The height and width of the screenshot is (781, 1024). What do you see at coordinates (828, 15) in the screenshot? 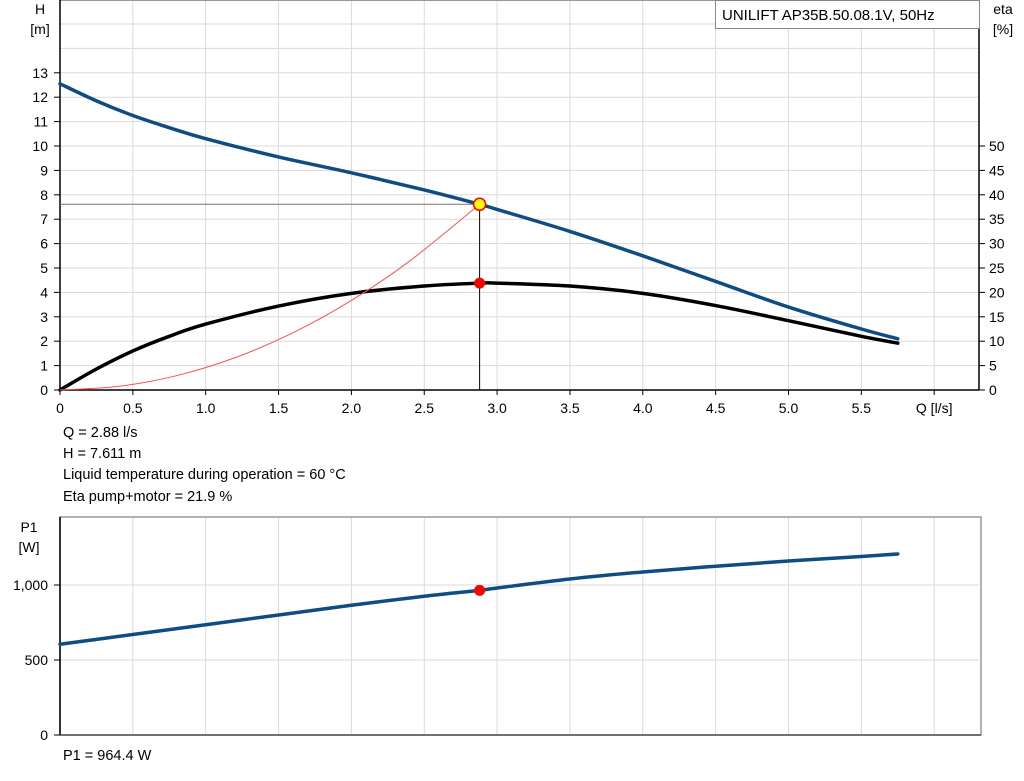
I see `chart-title: UNILIFT AP35B.50.08.1V, 50Hz` at bounding box center [828, 15].